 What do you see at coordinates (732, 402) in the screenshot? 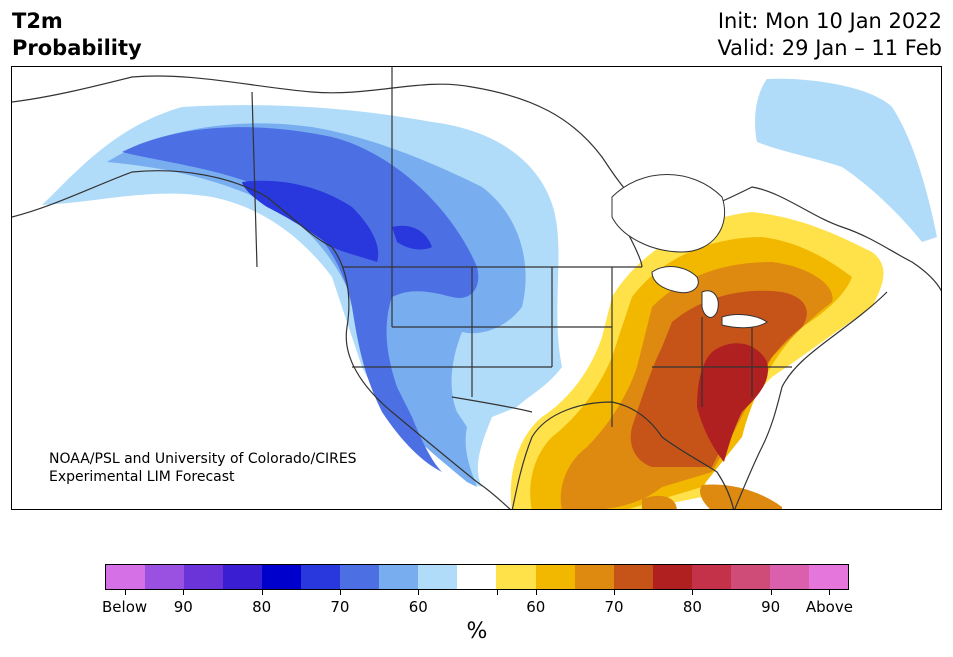
I see `above-max-region` at bounding box center [732, 402].